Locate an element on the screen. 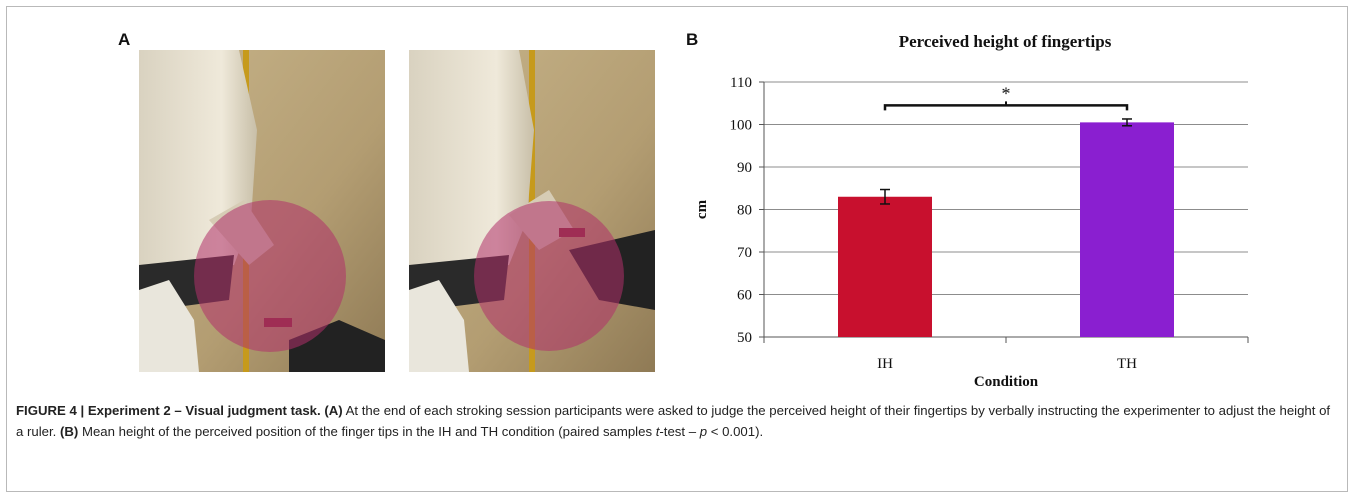  caption-b-text2: -test – is located at coordinates (679, 431).